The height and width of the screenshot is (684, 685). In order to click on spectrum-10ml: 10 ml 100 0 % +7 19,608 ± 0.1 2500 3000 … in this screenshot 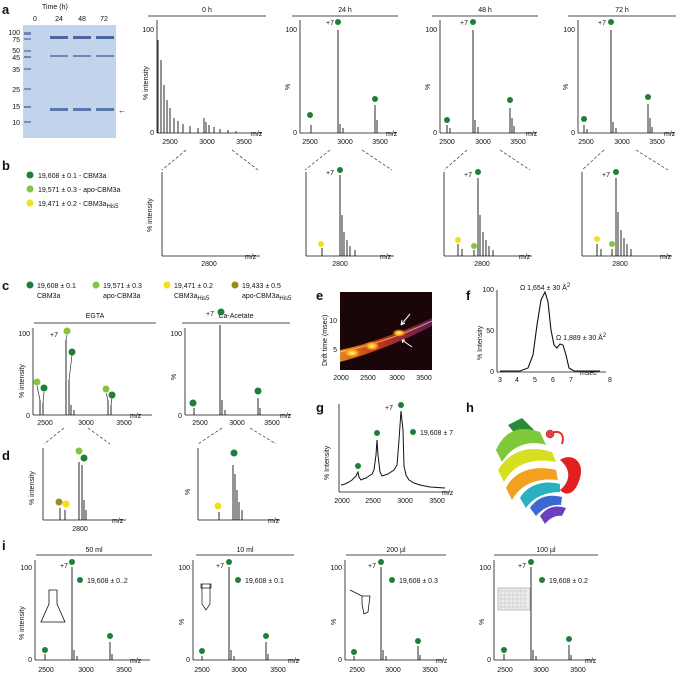, I will do `click(239, 610)`.